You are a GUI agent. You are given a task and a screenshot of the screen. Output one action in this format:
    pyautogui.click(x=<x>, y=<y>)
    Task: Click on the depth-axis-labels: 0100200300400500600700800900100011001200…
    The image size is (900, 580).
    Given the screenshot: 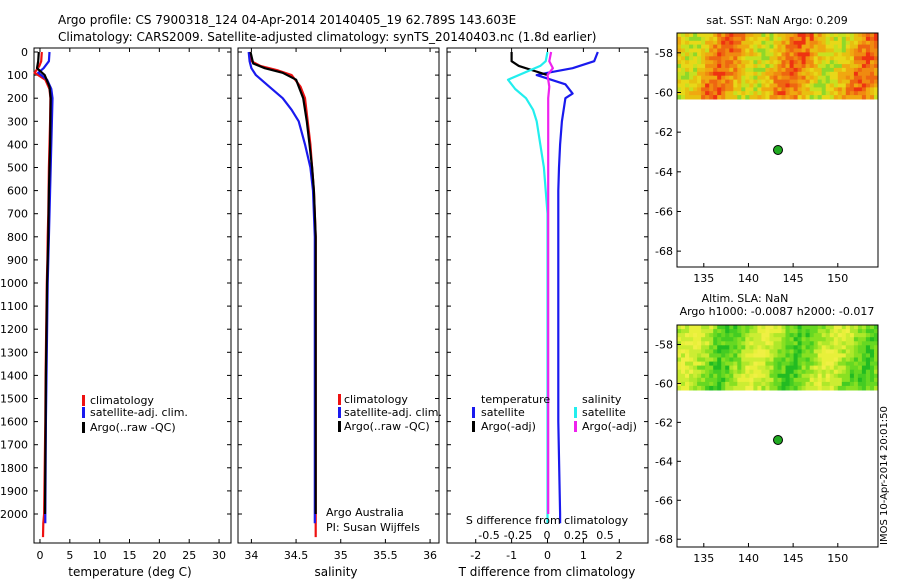 What is the action you would take?
    pyautogui.click(x=14, y=283)
    